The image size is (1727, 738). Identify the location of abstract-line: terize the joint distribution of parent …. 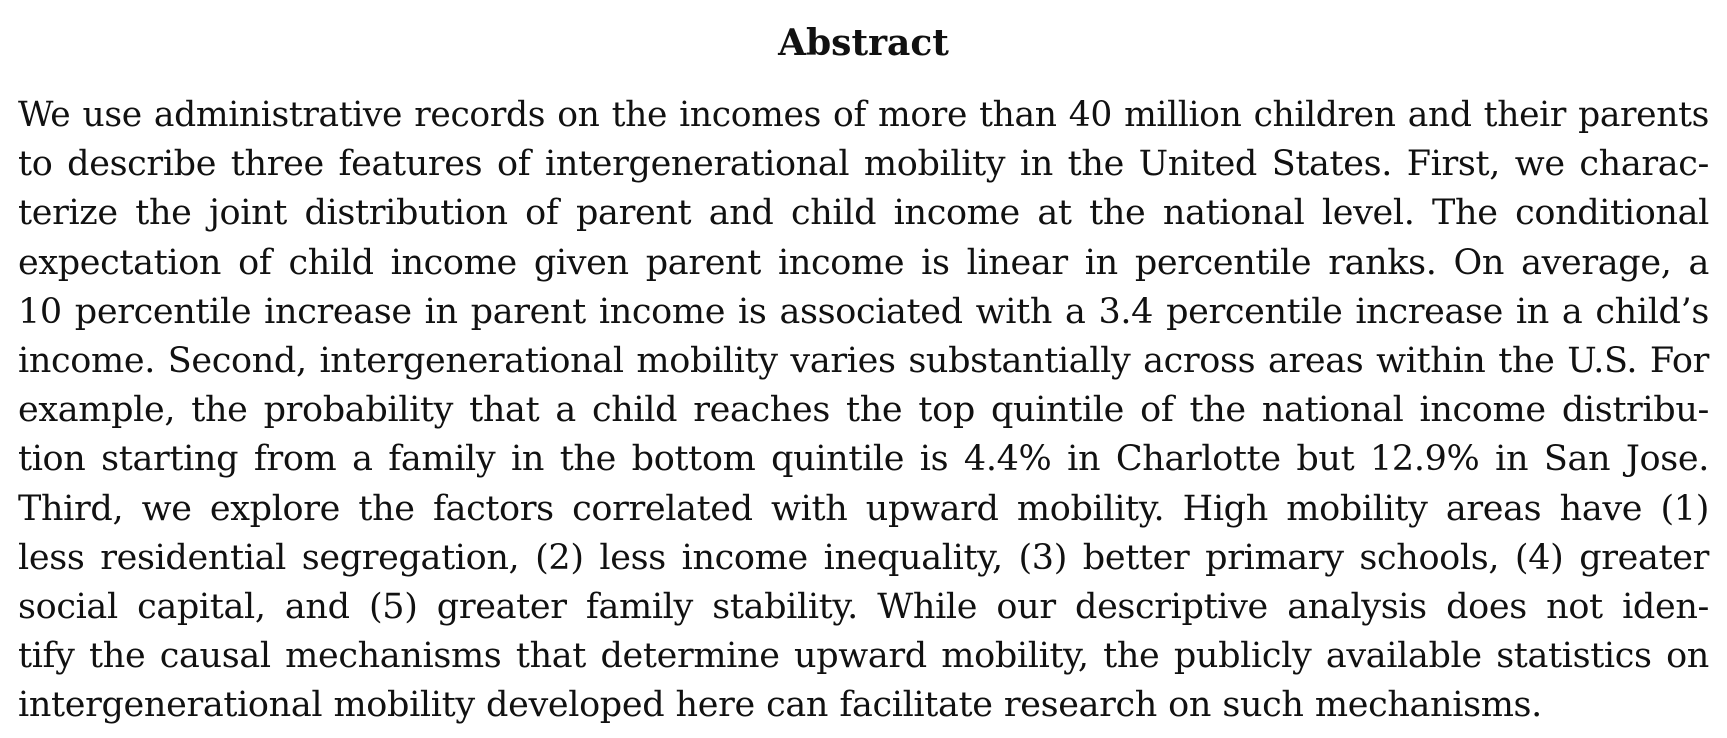
(863, 213).